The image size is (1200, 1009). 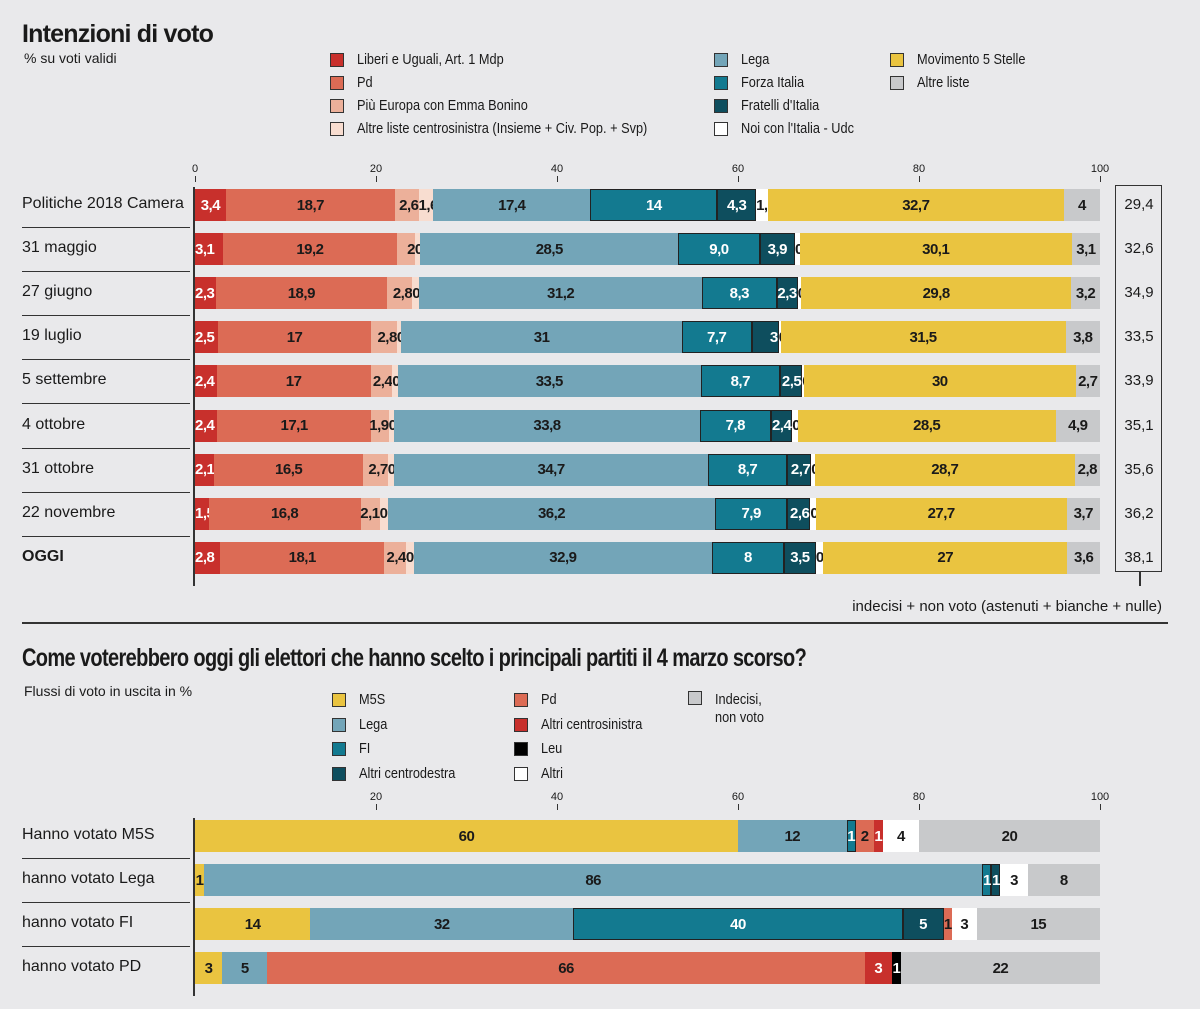 What do you see at coordinates (738, 169) in the screenshot?
I see `axis-tick-label: 60` at bounding box center [738, 169].